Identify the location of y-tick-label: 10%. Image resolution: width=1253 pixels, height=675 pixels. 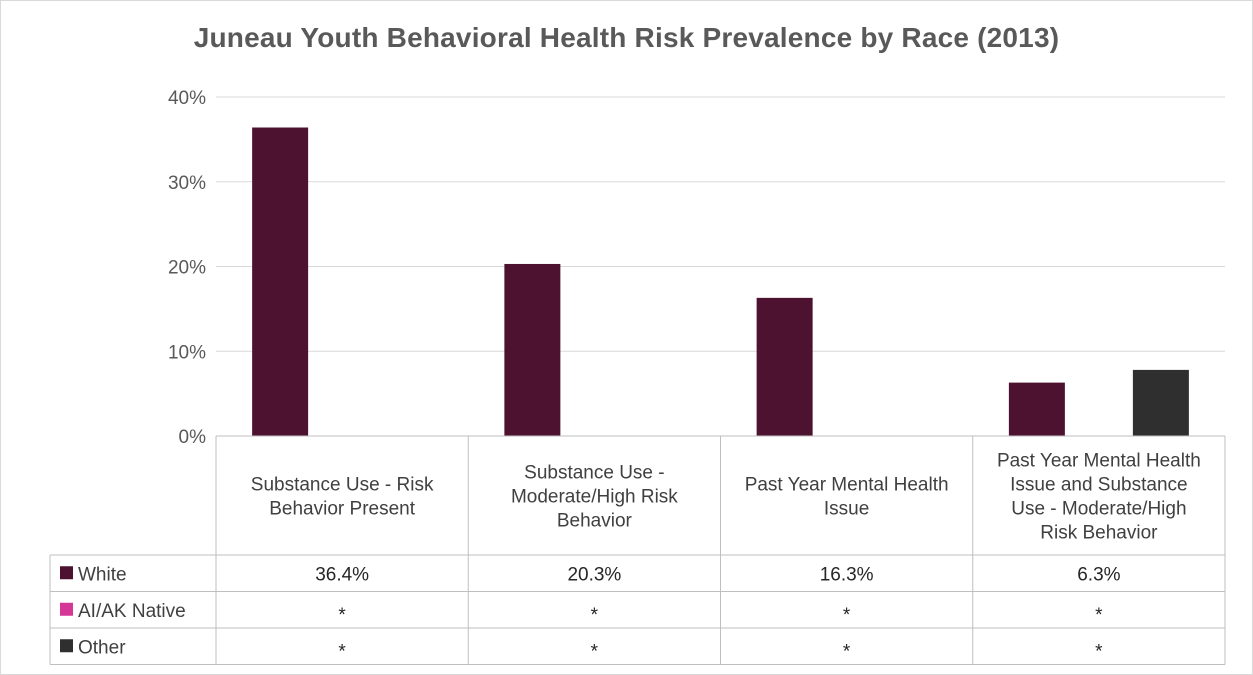
(187, 352).